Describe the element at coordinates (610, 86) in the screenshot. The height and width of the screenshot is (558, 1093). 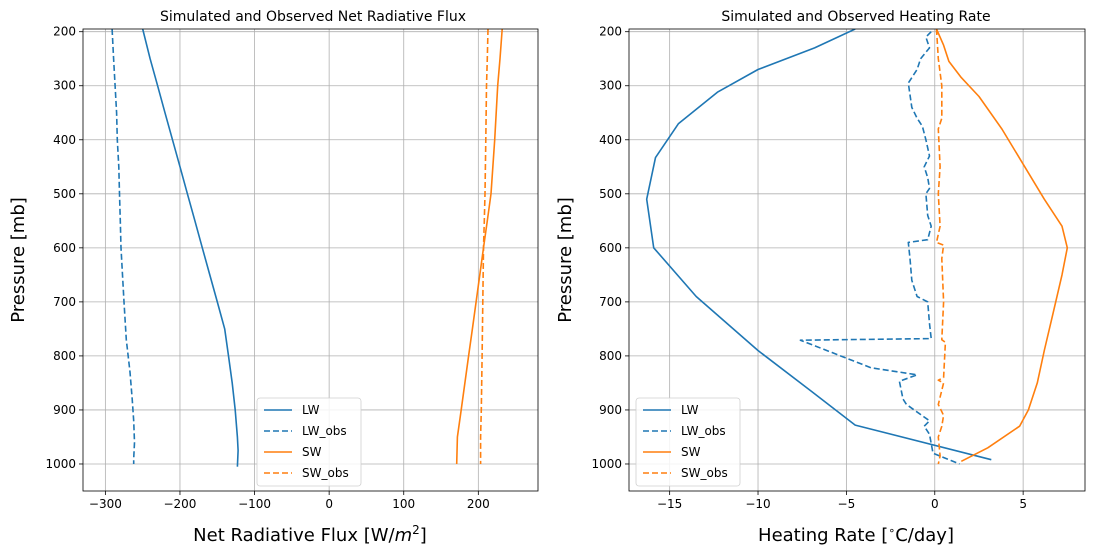
I see `heating-chart-ytick-label: 300` at that location.